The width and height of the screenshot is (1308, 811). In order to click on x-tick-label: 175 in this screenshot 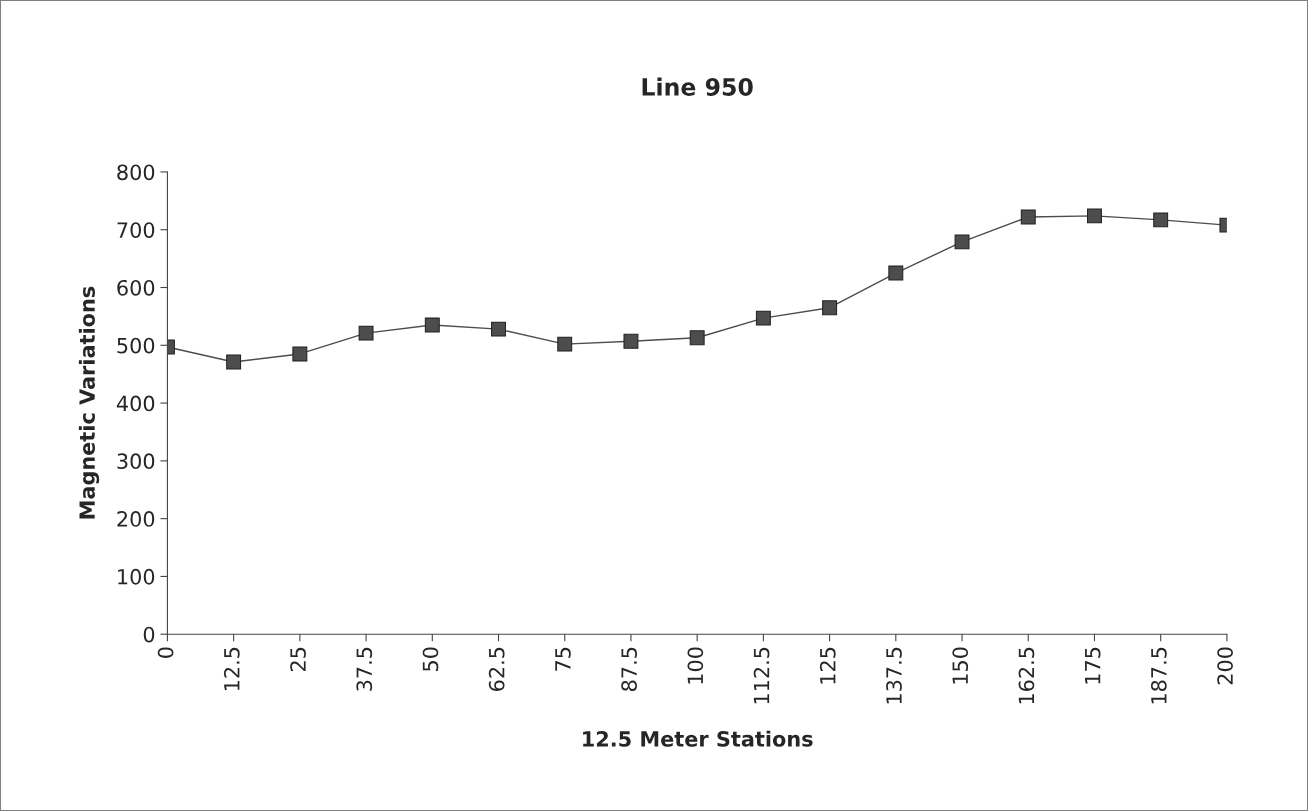, I will do `click(1093, 665)`.